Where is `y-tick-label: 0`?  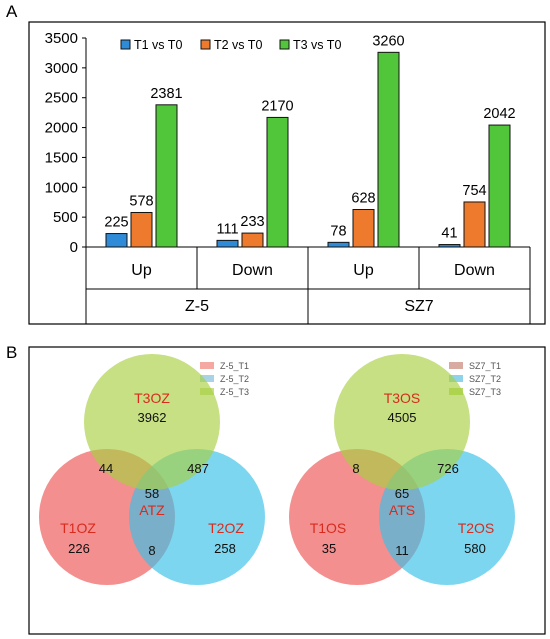
y-tick-label: 0 is located at coordinates (74, 247).